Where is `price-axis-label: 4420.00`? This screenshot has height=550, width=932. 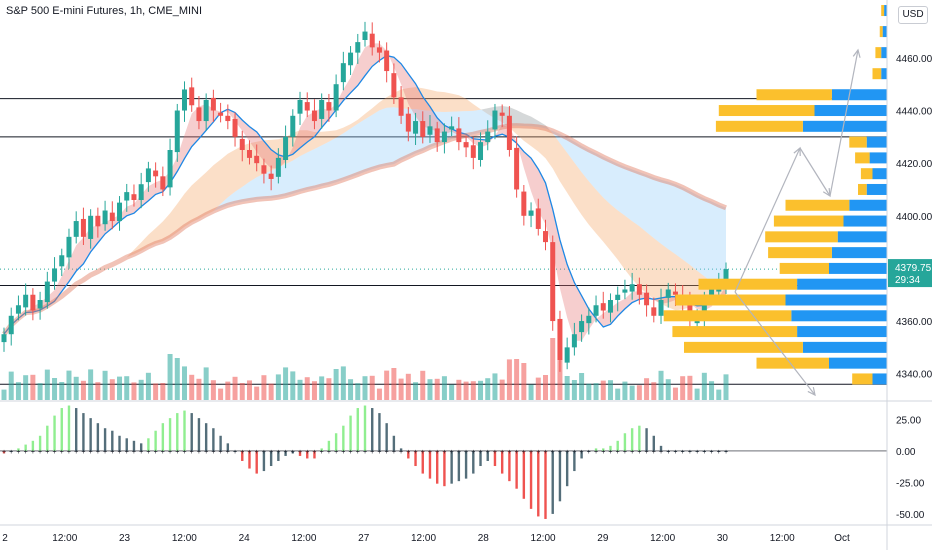 price-axis-label: 4420.00 is located at coordinates (914, 164).